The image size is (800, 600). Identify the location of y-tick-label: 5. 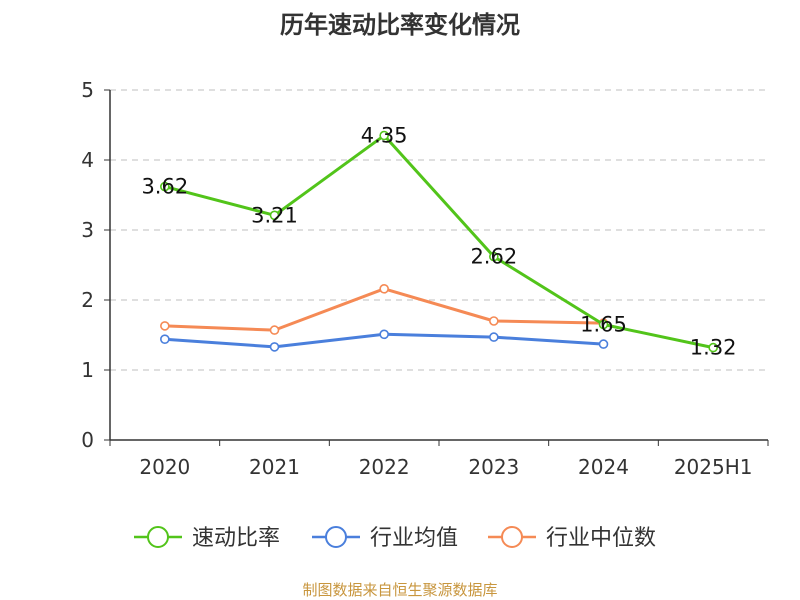
(87, 90).